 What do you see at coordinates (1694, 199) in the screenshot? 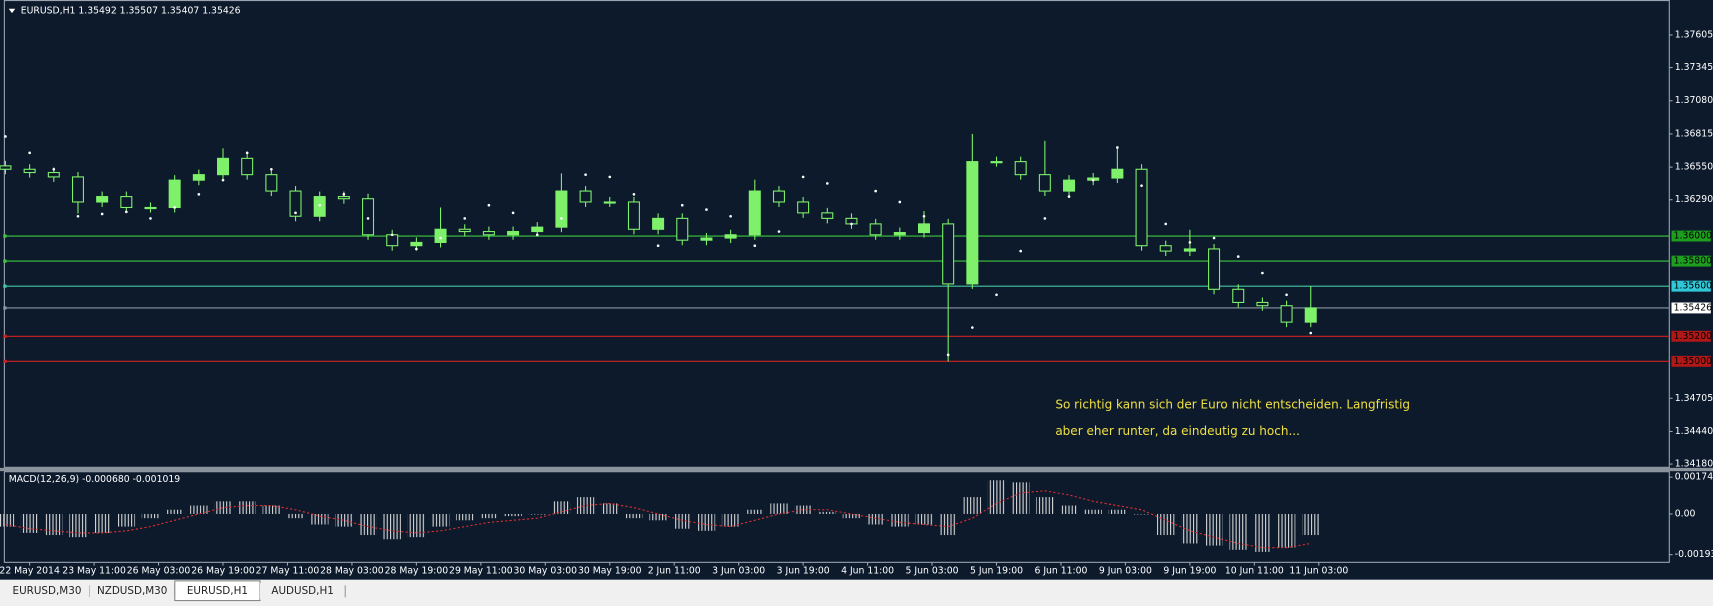
I see `y-tick-label: 1.36290` at bounding box center [1694, 199].